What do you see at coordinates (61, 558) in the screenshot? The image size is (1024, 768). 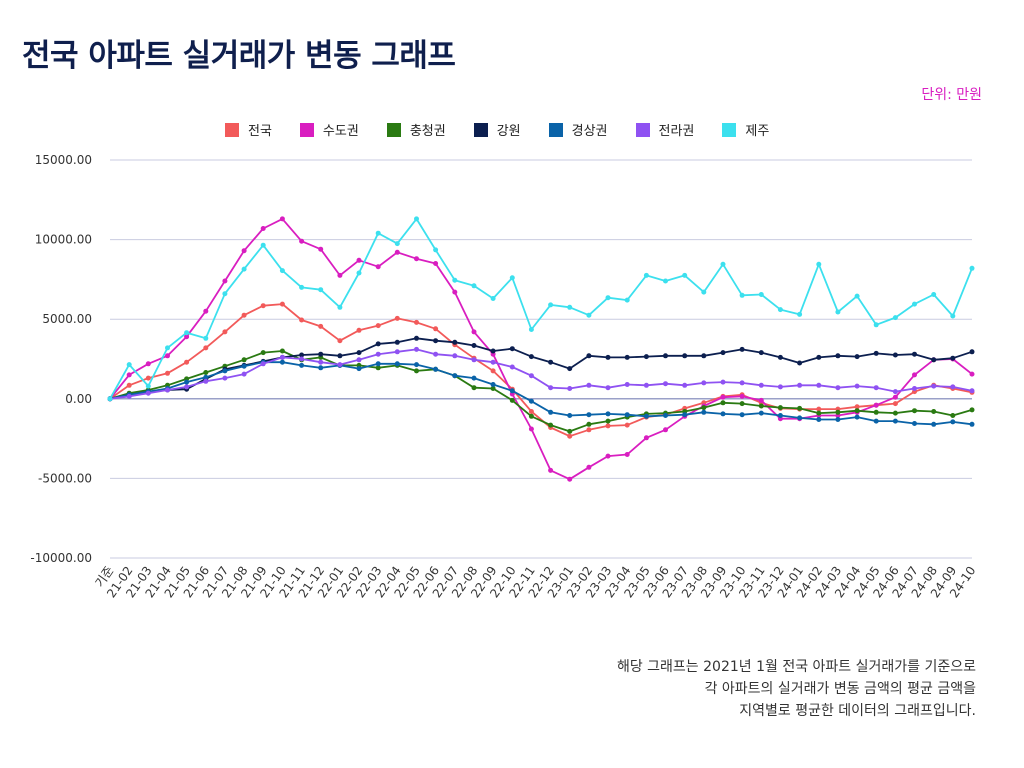 I see `y-tick-label: -10000.00` at bounding box center [61, 558].